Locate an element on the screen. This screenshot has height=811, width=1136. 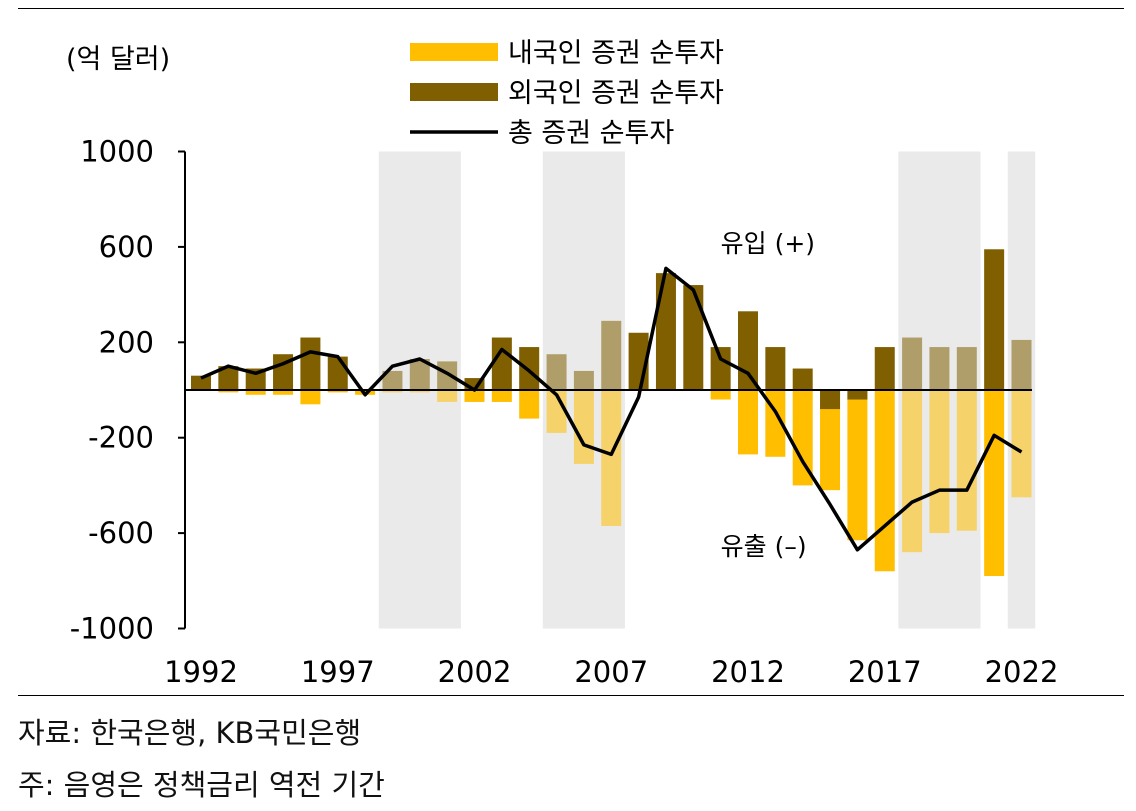
y-axis-ticks: 1000 600 200 -200 -600 -1000 is located at coordinates (127, 390).